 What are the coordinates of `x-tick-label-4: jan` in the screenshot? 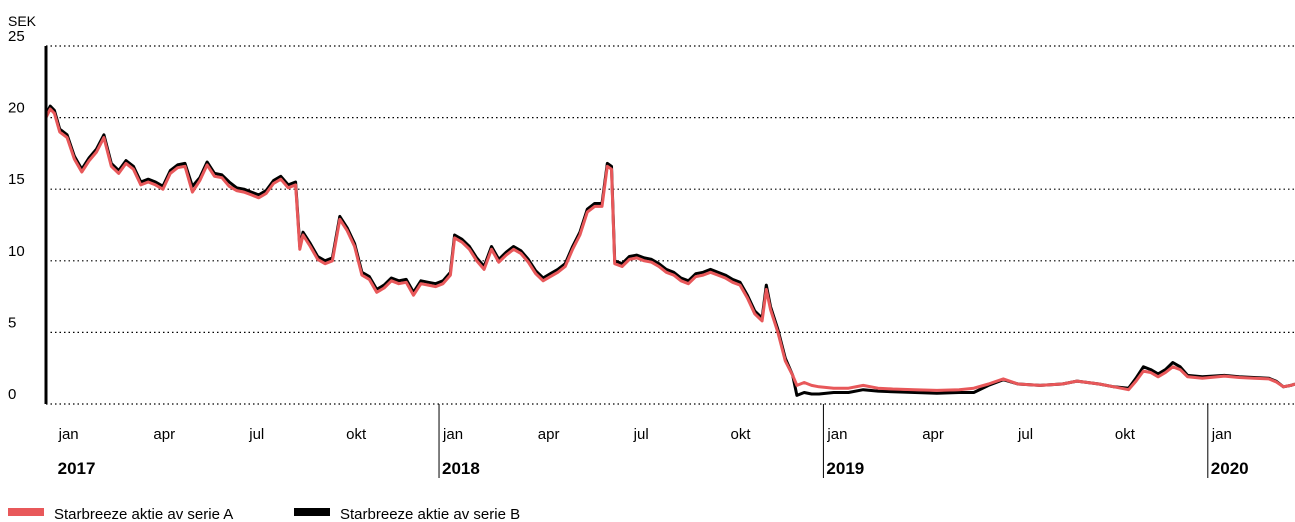 It's located at (452, 434).